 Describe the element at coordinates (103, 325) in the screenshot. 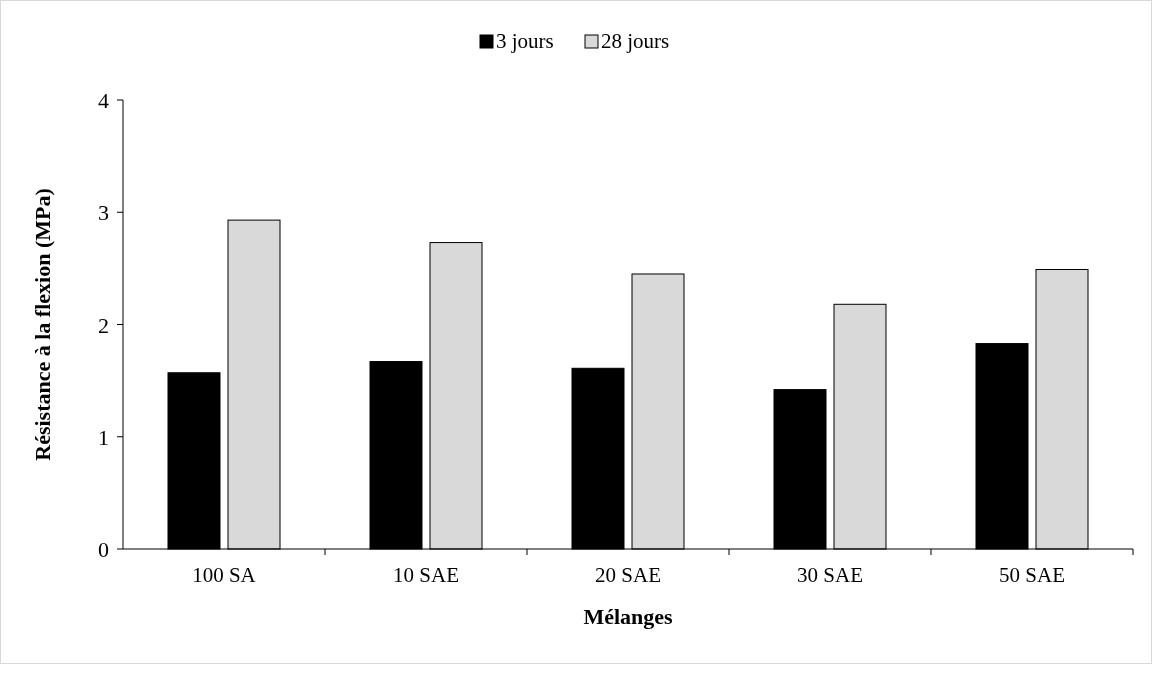

I see `y-tick-label: 2` at that location.